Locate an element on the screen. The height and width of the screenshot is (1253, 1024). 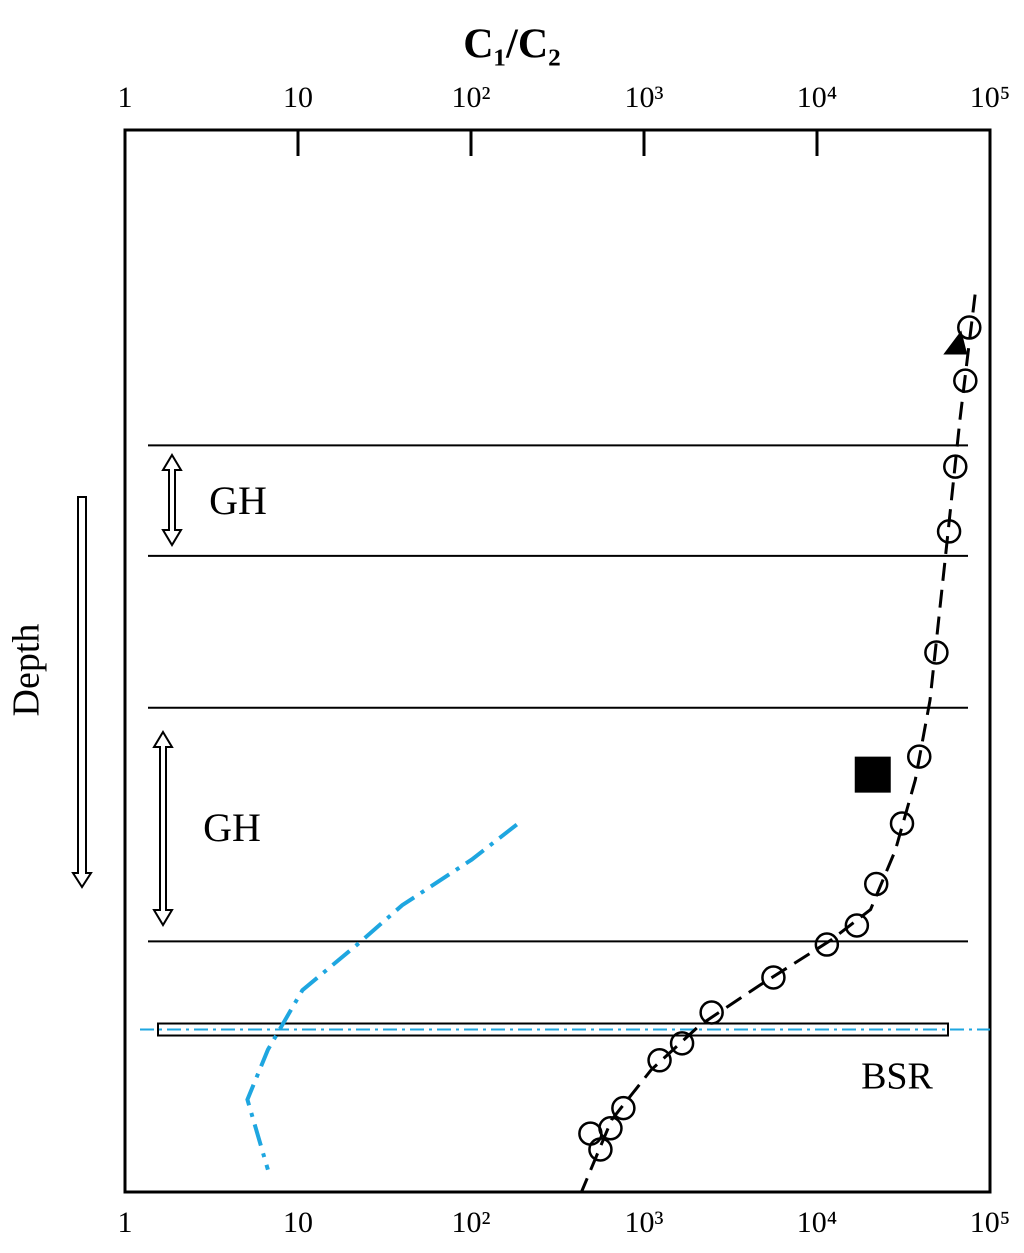
x-tick-label-bottom: 10⁴ is located at coordinates (817, 1222).